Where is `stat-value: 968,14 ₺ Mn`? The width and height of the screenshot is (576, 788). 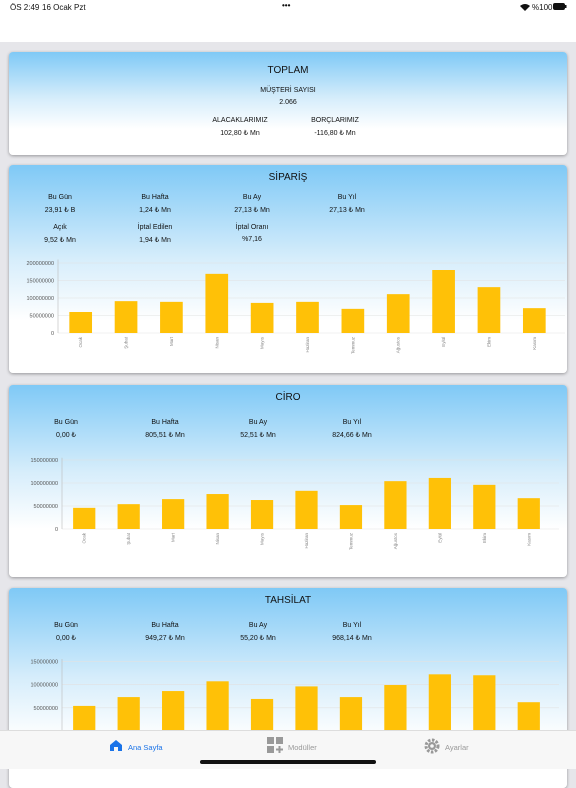
stat-value: 968,14 ₺ Mn is located at coordinates (352, 638).